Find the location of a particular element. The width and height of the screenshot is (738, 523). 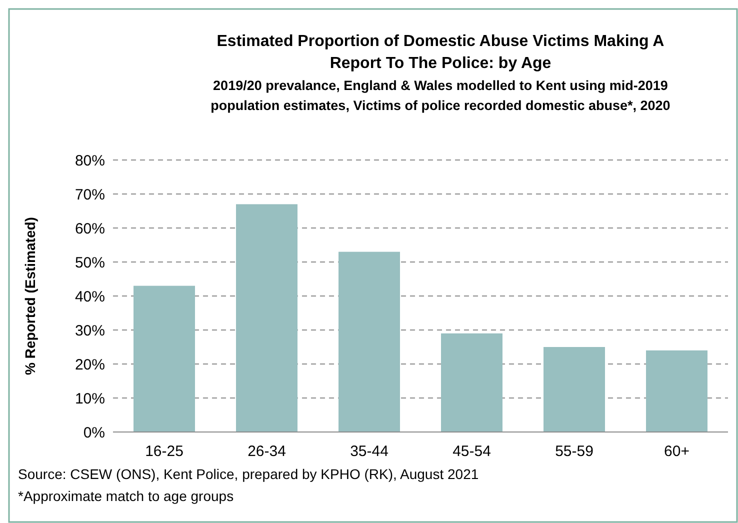

y-tick-label: 80% is located at coordinates (89, 161).